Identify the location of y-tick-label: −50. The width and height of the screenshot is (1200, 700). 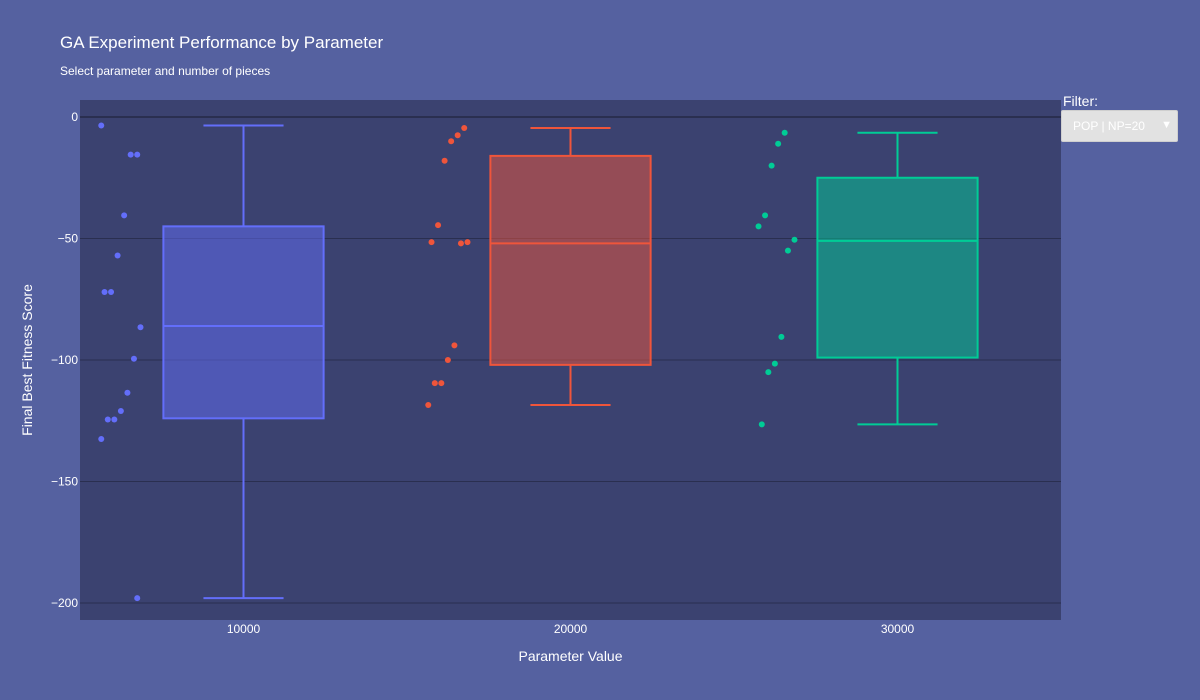
(68, 239).